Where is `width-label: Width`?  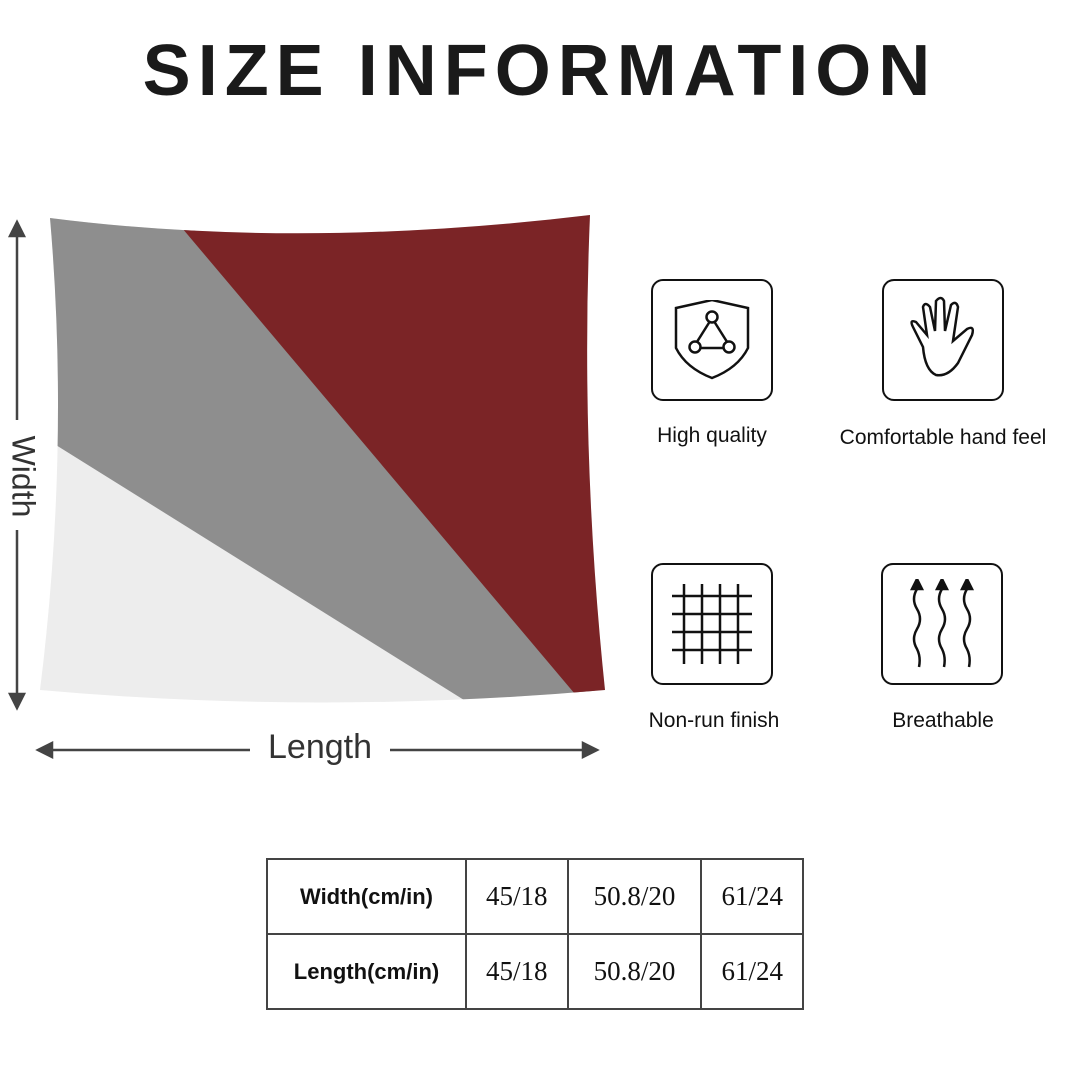
width-label: Width is located at coordinates (23, 476).